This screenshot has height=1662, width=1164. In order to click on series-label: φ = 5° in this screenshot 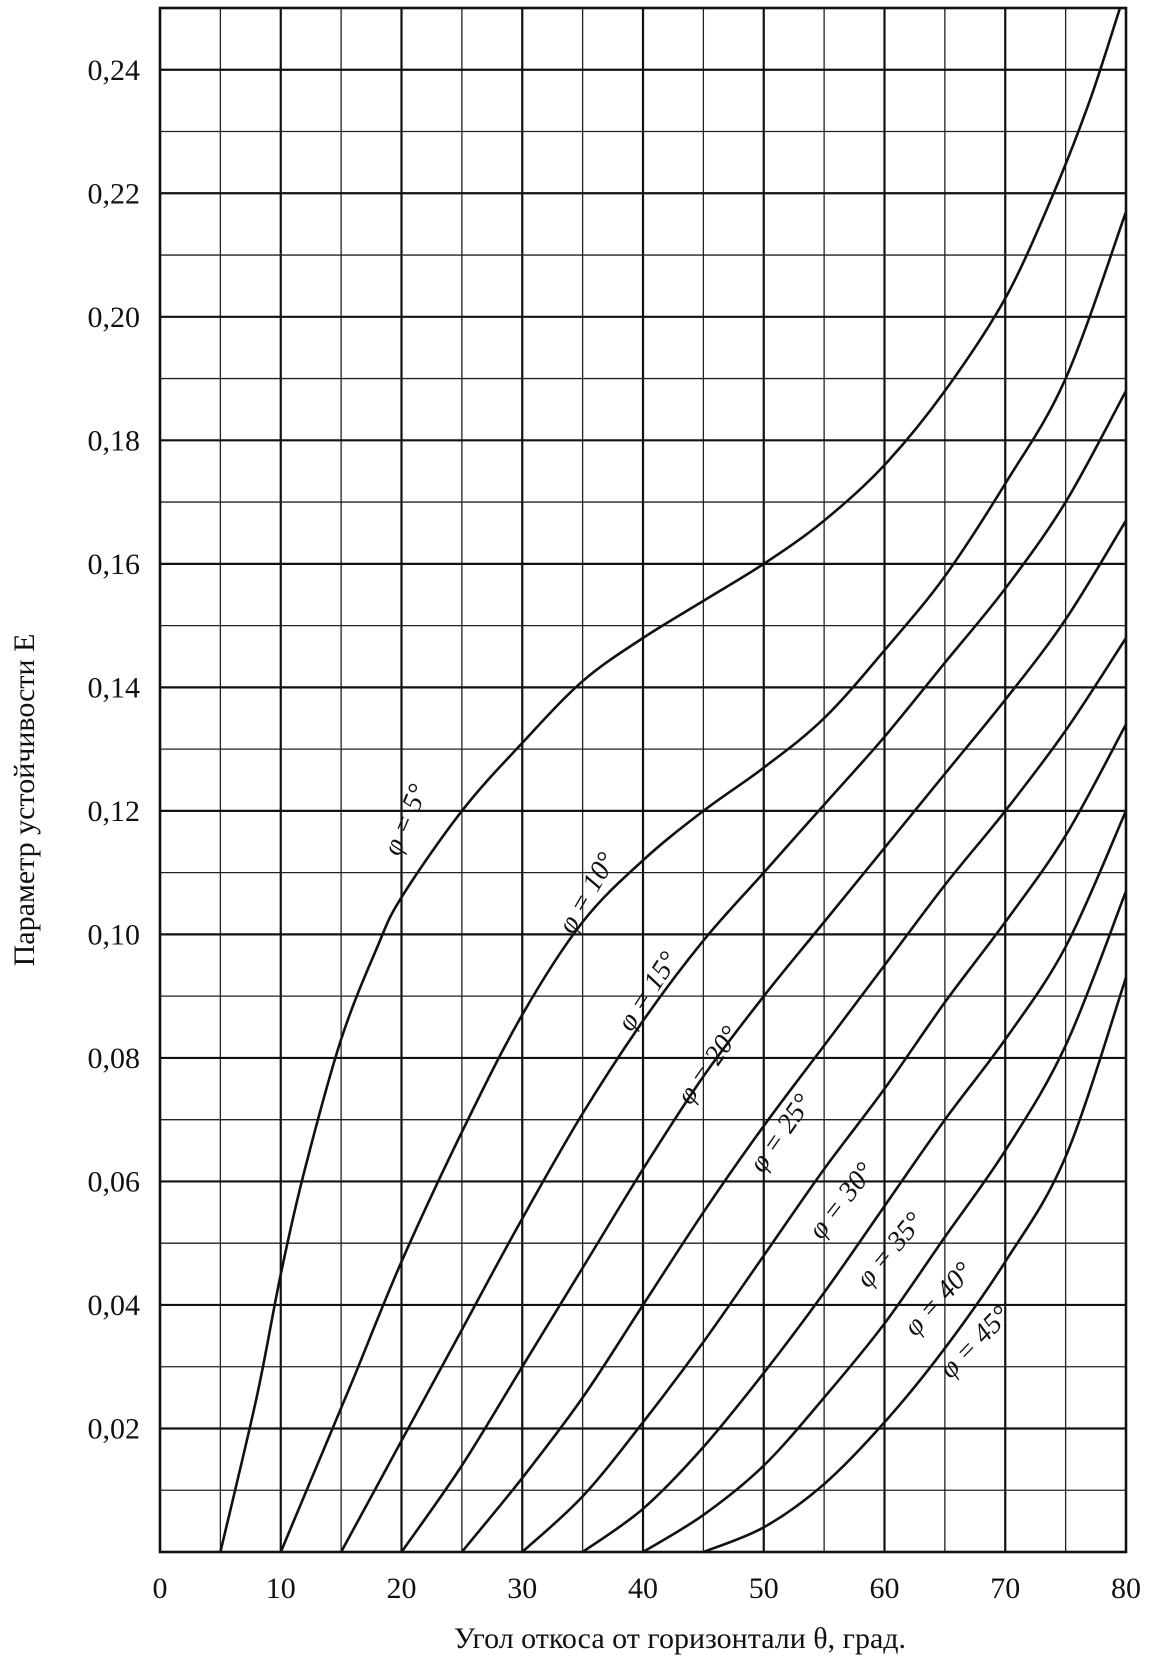, I will do `click(405, 820)`.